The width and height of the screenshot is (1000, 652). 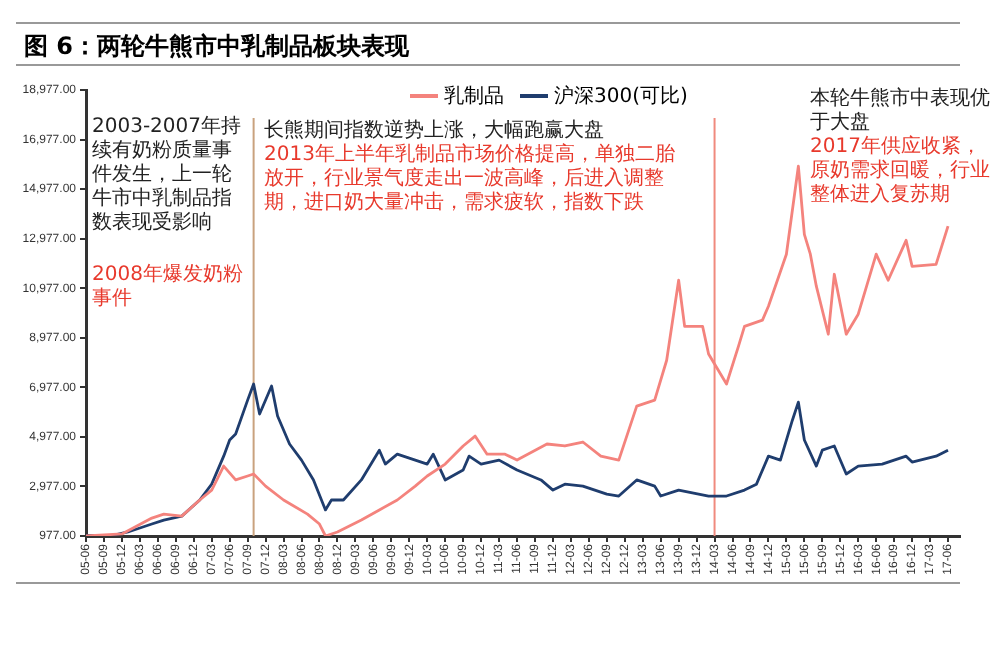 What do you see at coordinates (168, 176) in the screenshot?
I see `annotation: 2003-2007年持续有奶粉质量事件发生，上一轮牛市中乳制品指数表现受影响` at bounding box center [168, 176].